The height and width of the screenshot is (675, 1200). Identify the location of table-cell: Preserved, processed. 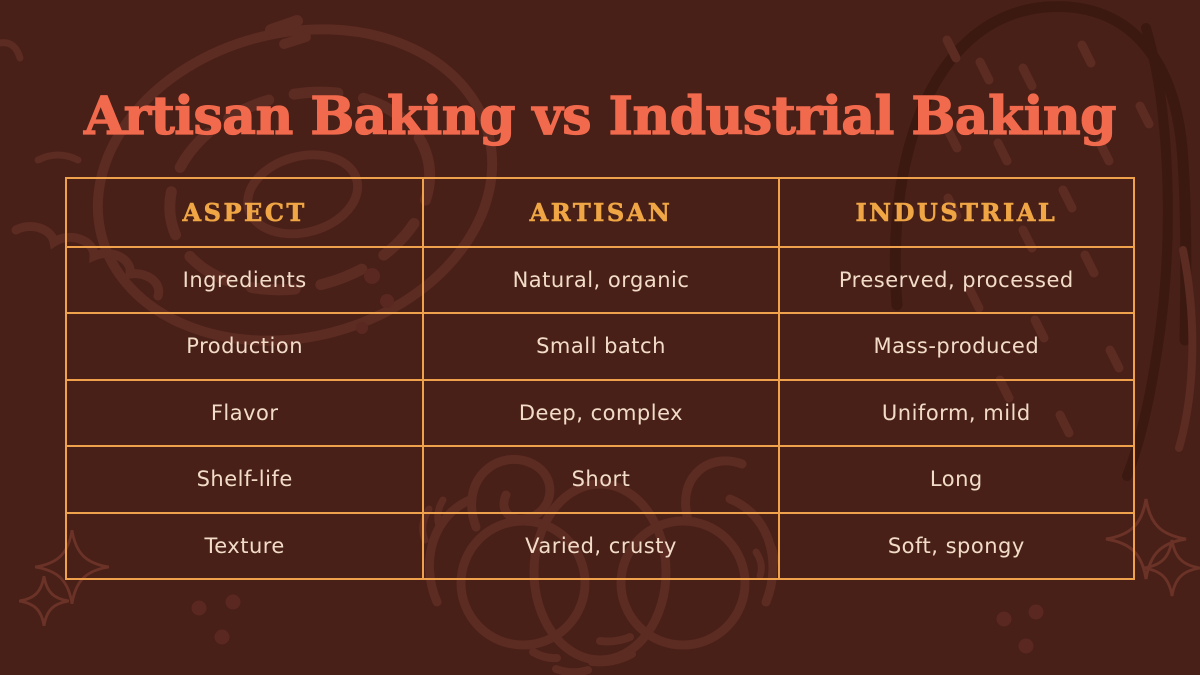
(955, 279).